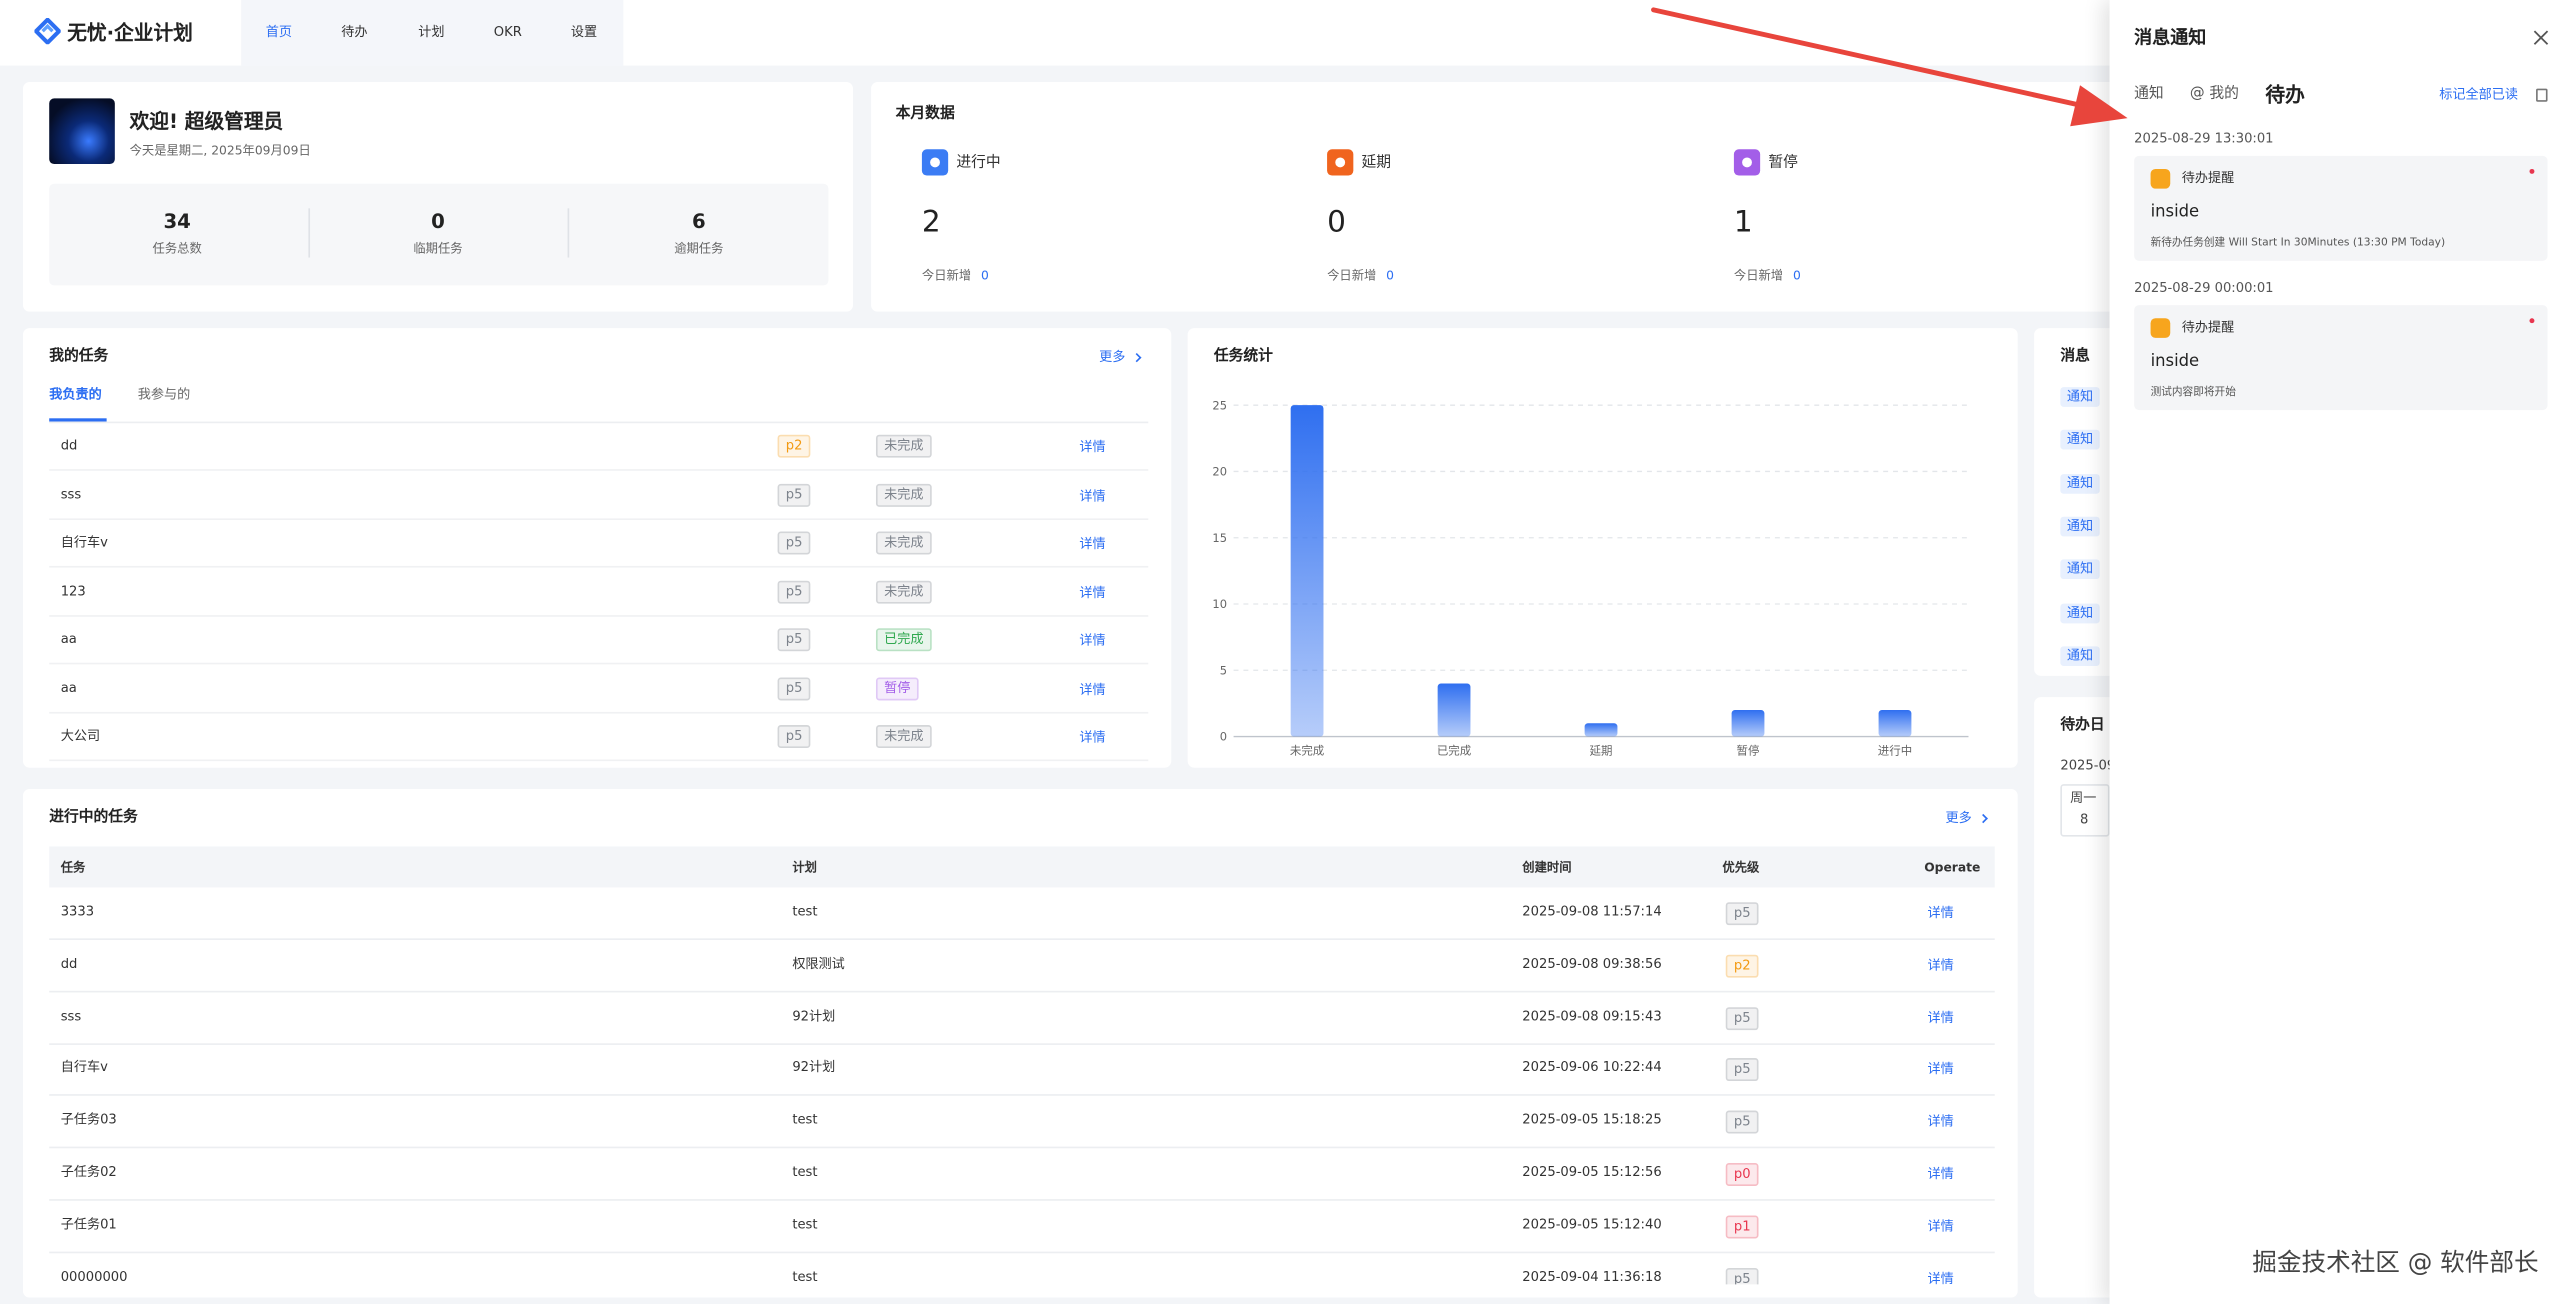  I want to click on drawer-tab: 待办, so click(2285, 95).